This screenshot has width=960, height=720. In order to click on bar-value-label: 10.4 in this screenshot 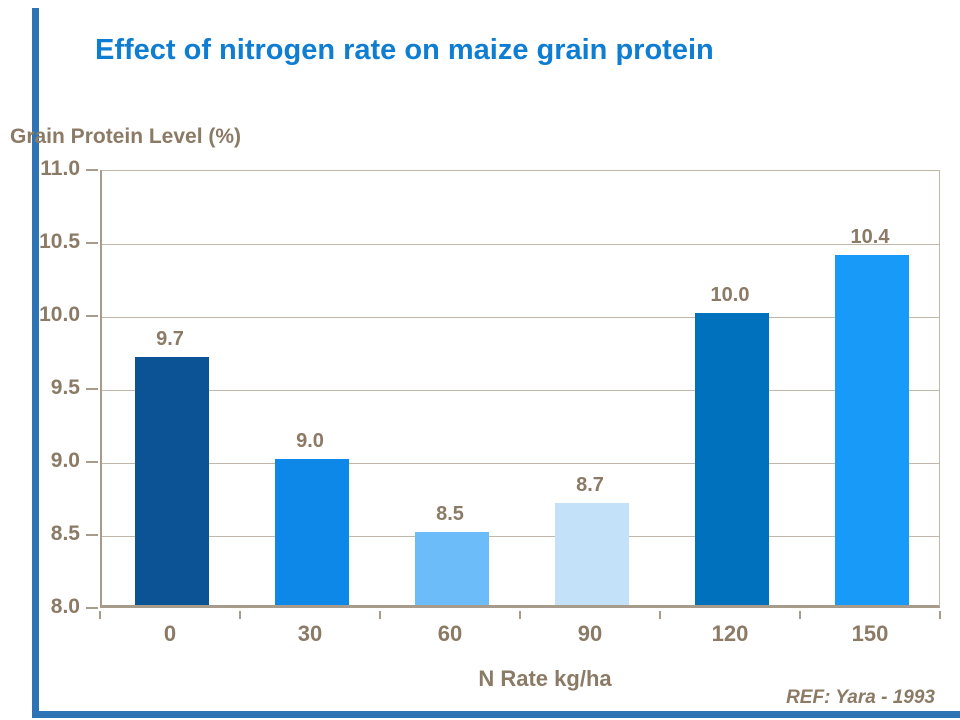, I will do `click(870, 236)`.